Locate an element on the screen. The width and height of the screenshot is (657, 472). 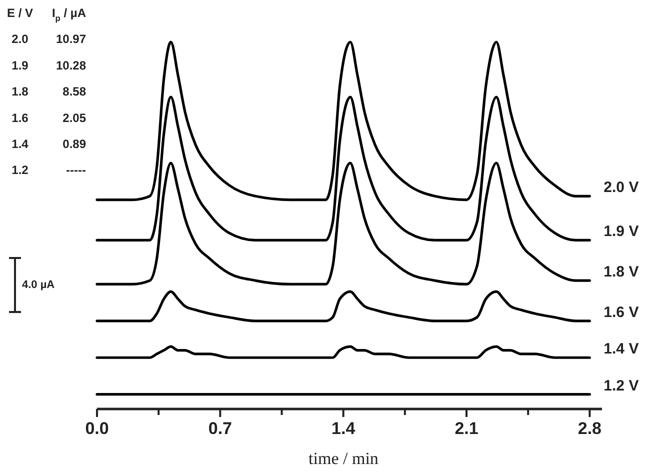
text: E / V is located at coordinates (20, 13).